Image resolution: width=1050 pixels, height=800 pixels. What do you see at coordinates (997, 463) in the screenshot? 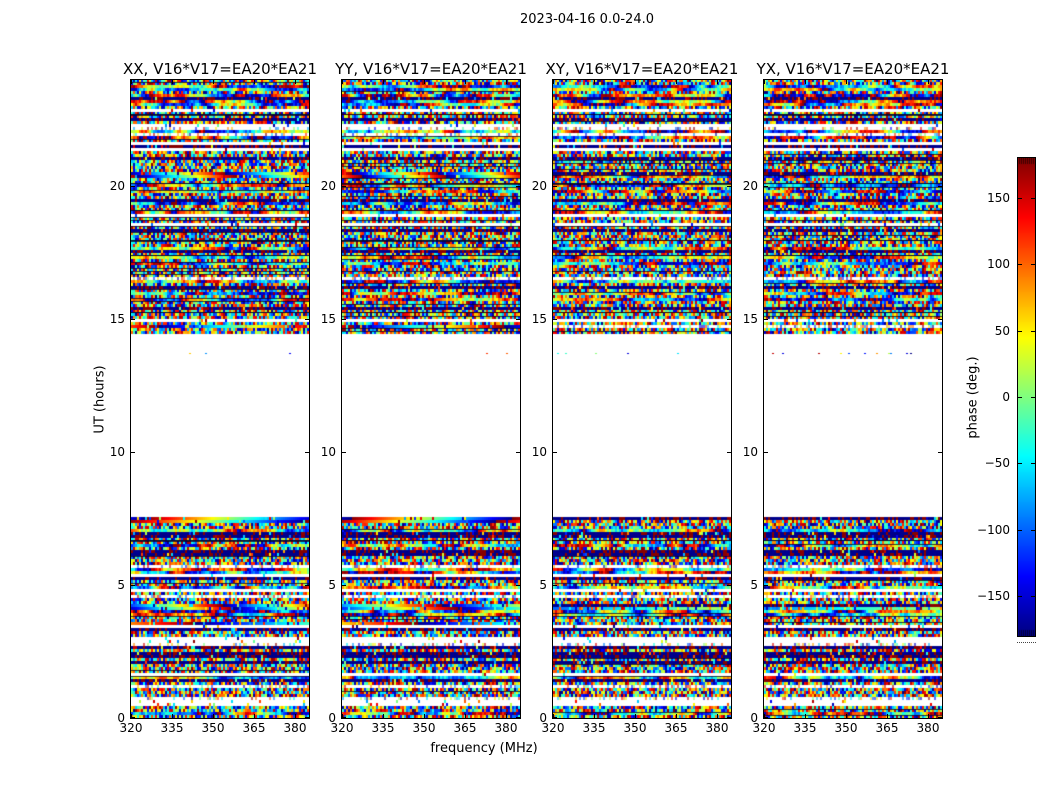
I see `colorbar-tick-label: −50` at bounding box center [997, 463].